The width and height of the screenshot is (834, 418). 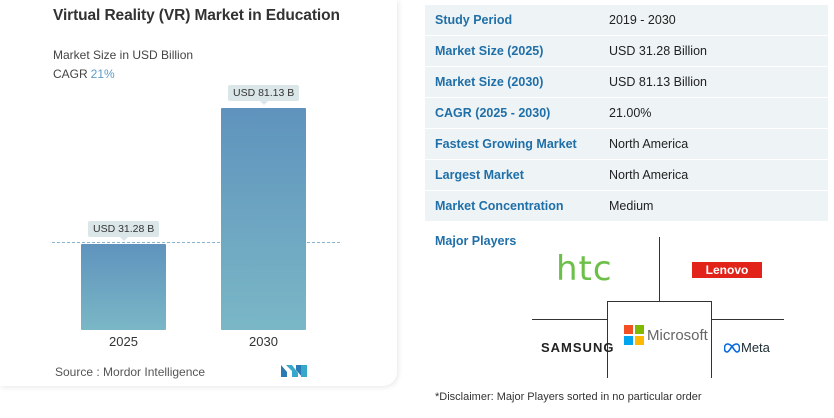 What do you see at coordinates (642, 20) in the screenshot?
I see `row-value: 2019 - 2030` at bounding box center [642, 20].